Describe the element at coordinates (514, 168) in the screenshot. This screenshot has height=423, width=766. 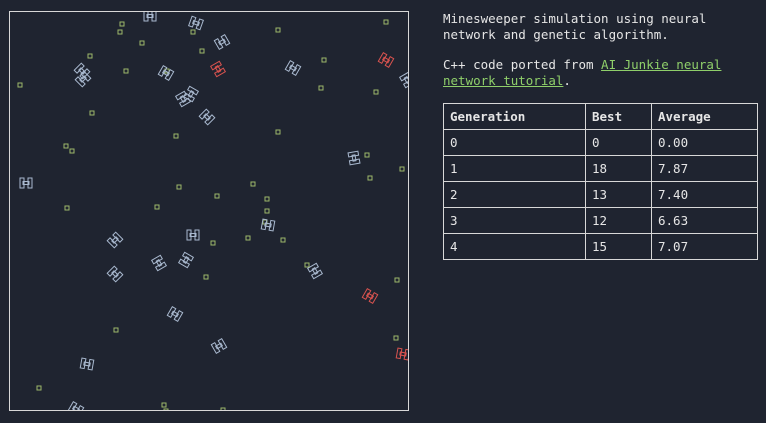
I see `cell-generation: 1` at that location.